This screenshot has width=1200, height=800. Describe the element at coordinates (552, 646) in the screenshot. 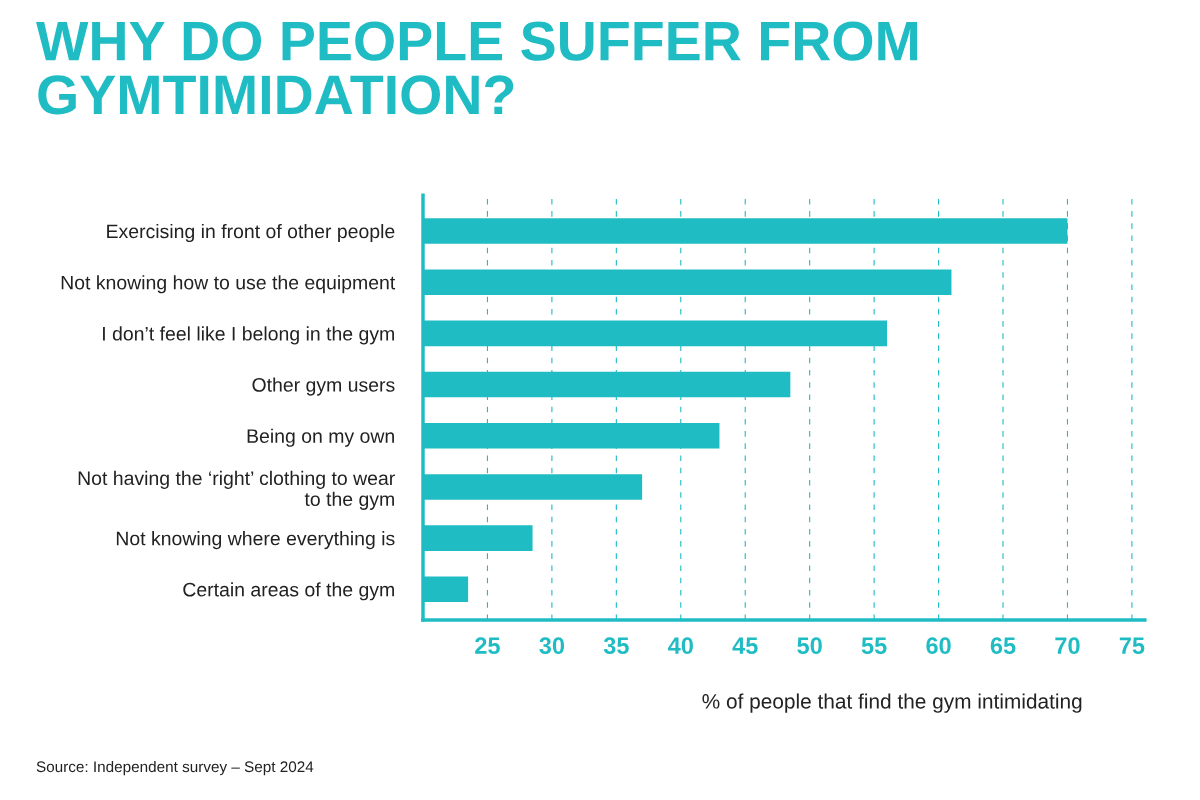

I see `x-tick-label: 30` at that location.